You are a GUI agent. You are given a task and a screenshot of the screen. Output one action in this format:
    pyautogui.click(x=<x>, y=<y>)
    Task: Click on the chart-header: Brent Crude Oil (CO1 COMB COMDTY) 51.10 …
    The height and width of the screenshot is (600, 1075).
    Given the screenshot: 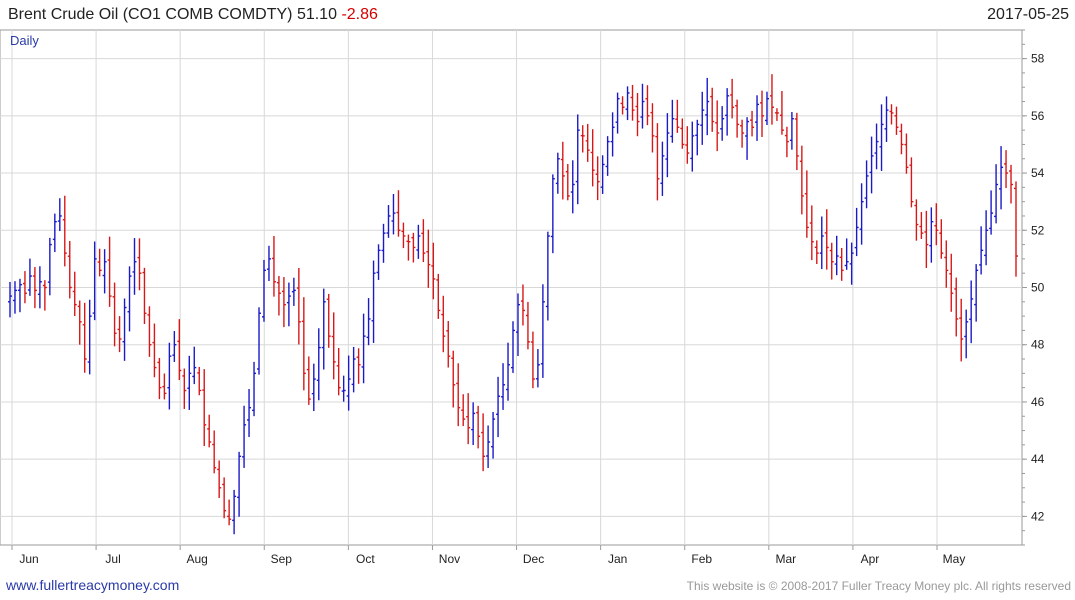 What is the action you would take?
    pyautogui.click(x=537, y=14)
    